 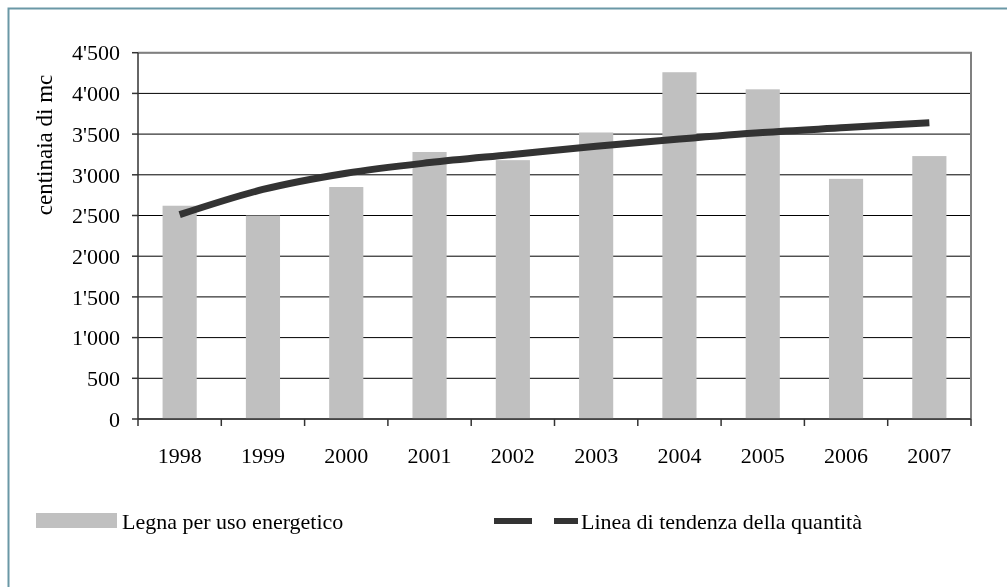 What do you see at coordinates (96, 53) in the screenshot?
I see `y-tick-label: 4'500` at bounding box center [96, 53].